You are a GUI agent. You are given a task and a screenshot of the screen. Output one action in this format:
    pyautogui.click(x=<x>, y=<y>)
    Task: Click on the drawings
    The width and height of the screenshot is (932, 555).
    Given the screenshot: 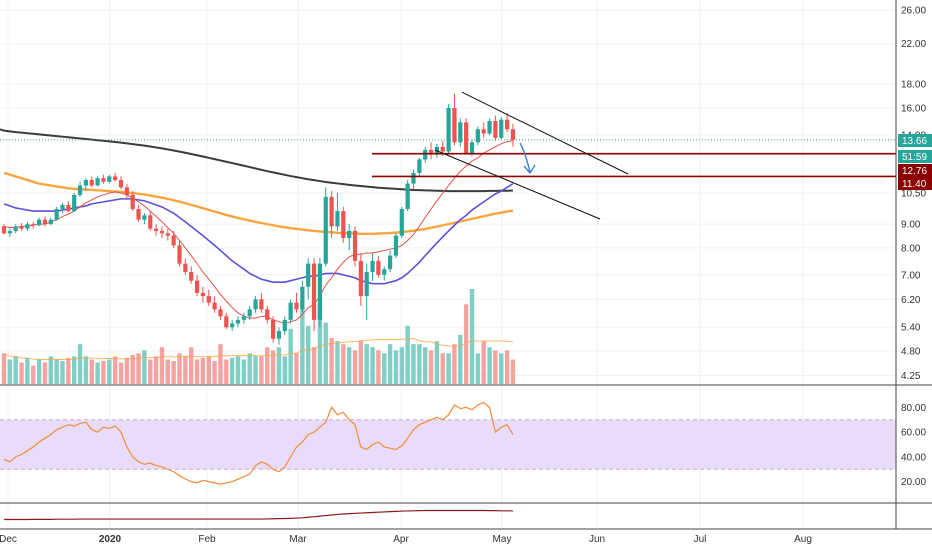 What is the action you would take?
    pyautogui.click(x=634, y=155)
    